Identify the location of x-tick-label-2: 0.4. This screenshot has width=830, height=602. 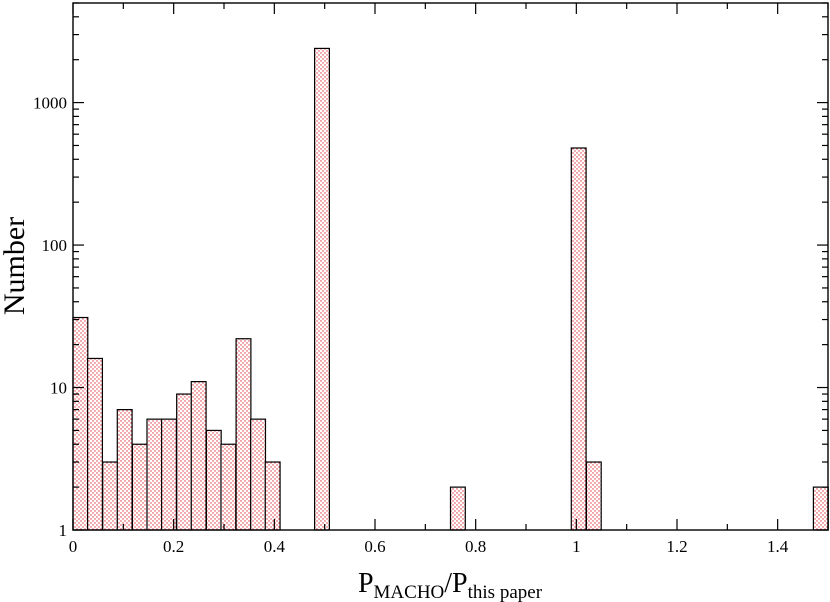
(275, 546).